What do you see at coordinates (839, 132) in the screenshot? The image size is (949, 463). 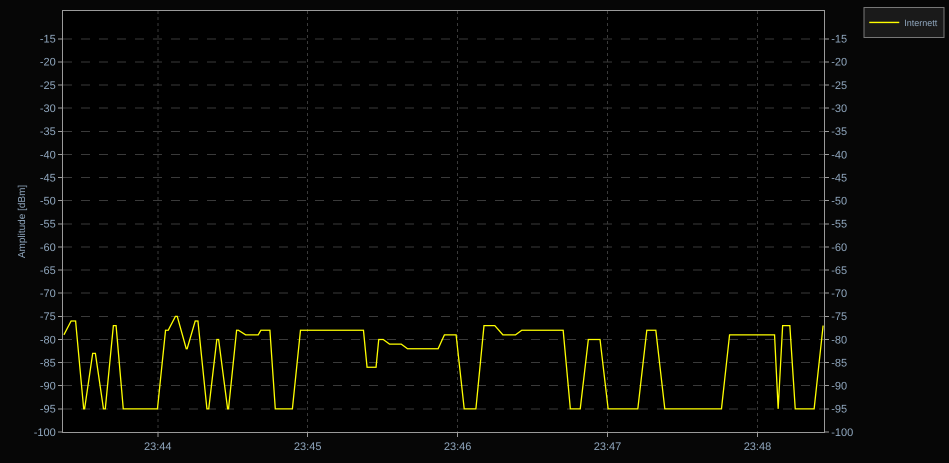 I see `y2-tick-label: -35` at bounding box center [839, 132].